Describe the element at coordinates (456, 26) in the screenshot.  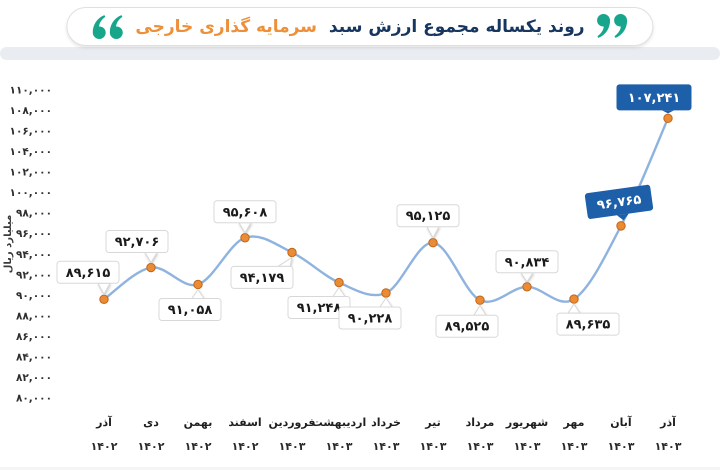
I see `chart-title-main: روند یکساله مجموع ارزش سبد` at that location.